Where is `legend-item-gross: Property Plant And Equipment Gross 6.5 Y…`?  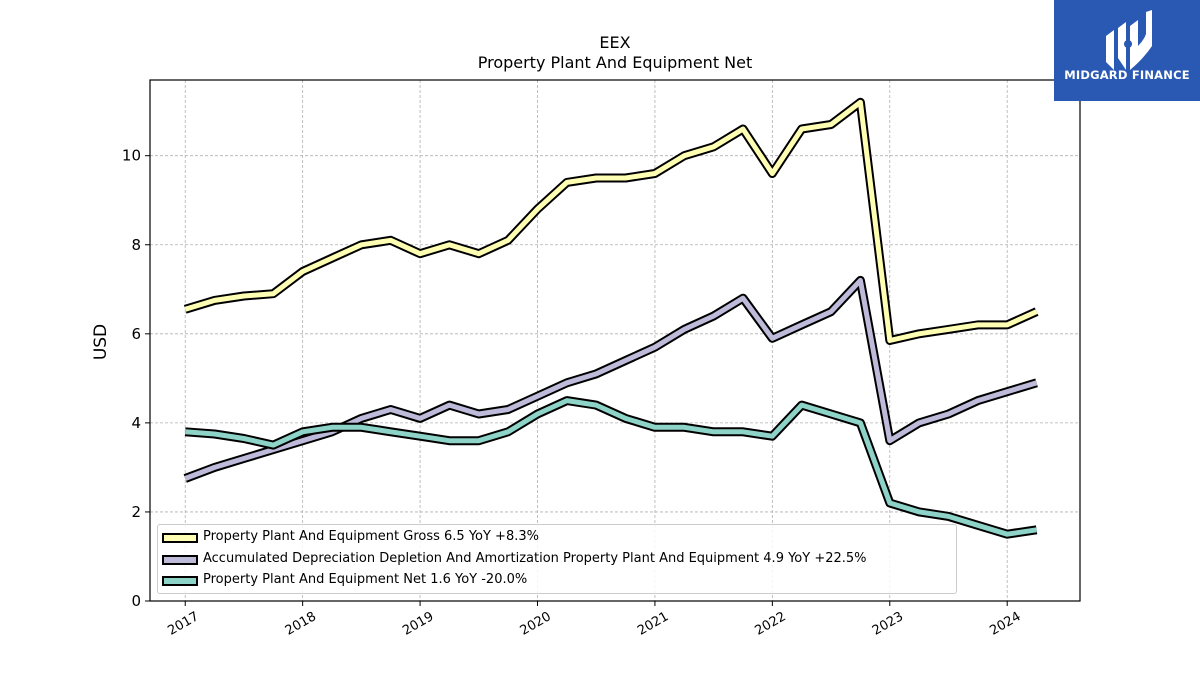 legend-item-gross: Property Plant And Equipment Gross 6.5 Y… is located at coordinates (557, 538).